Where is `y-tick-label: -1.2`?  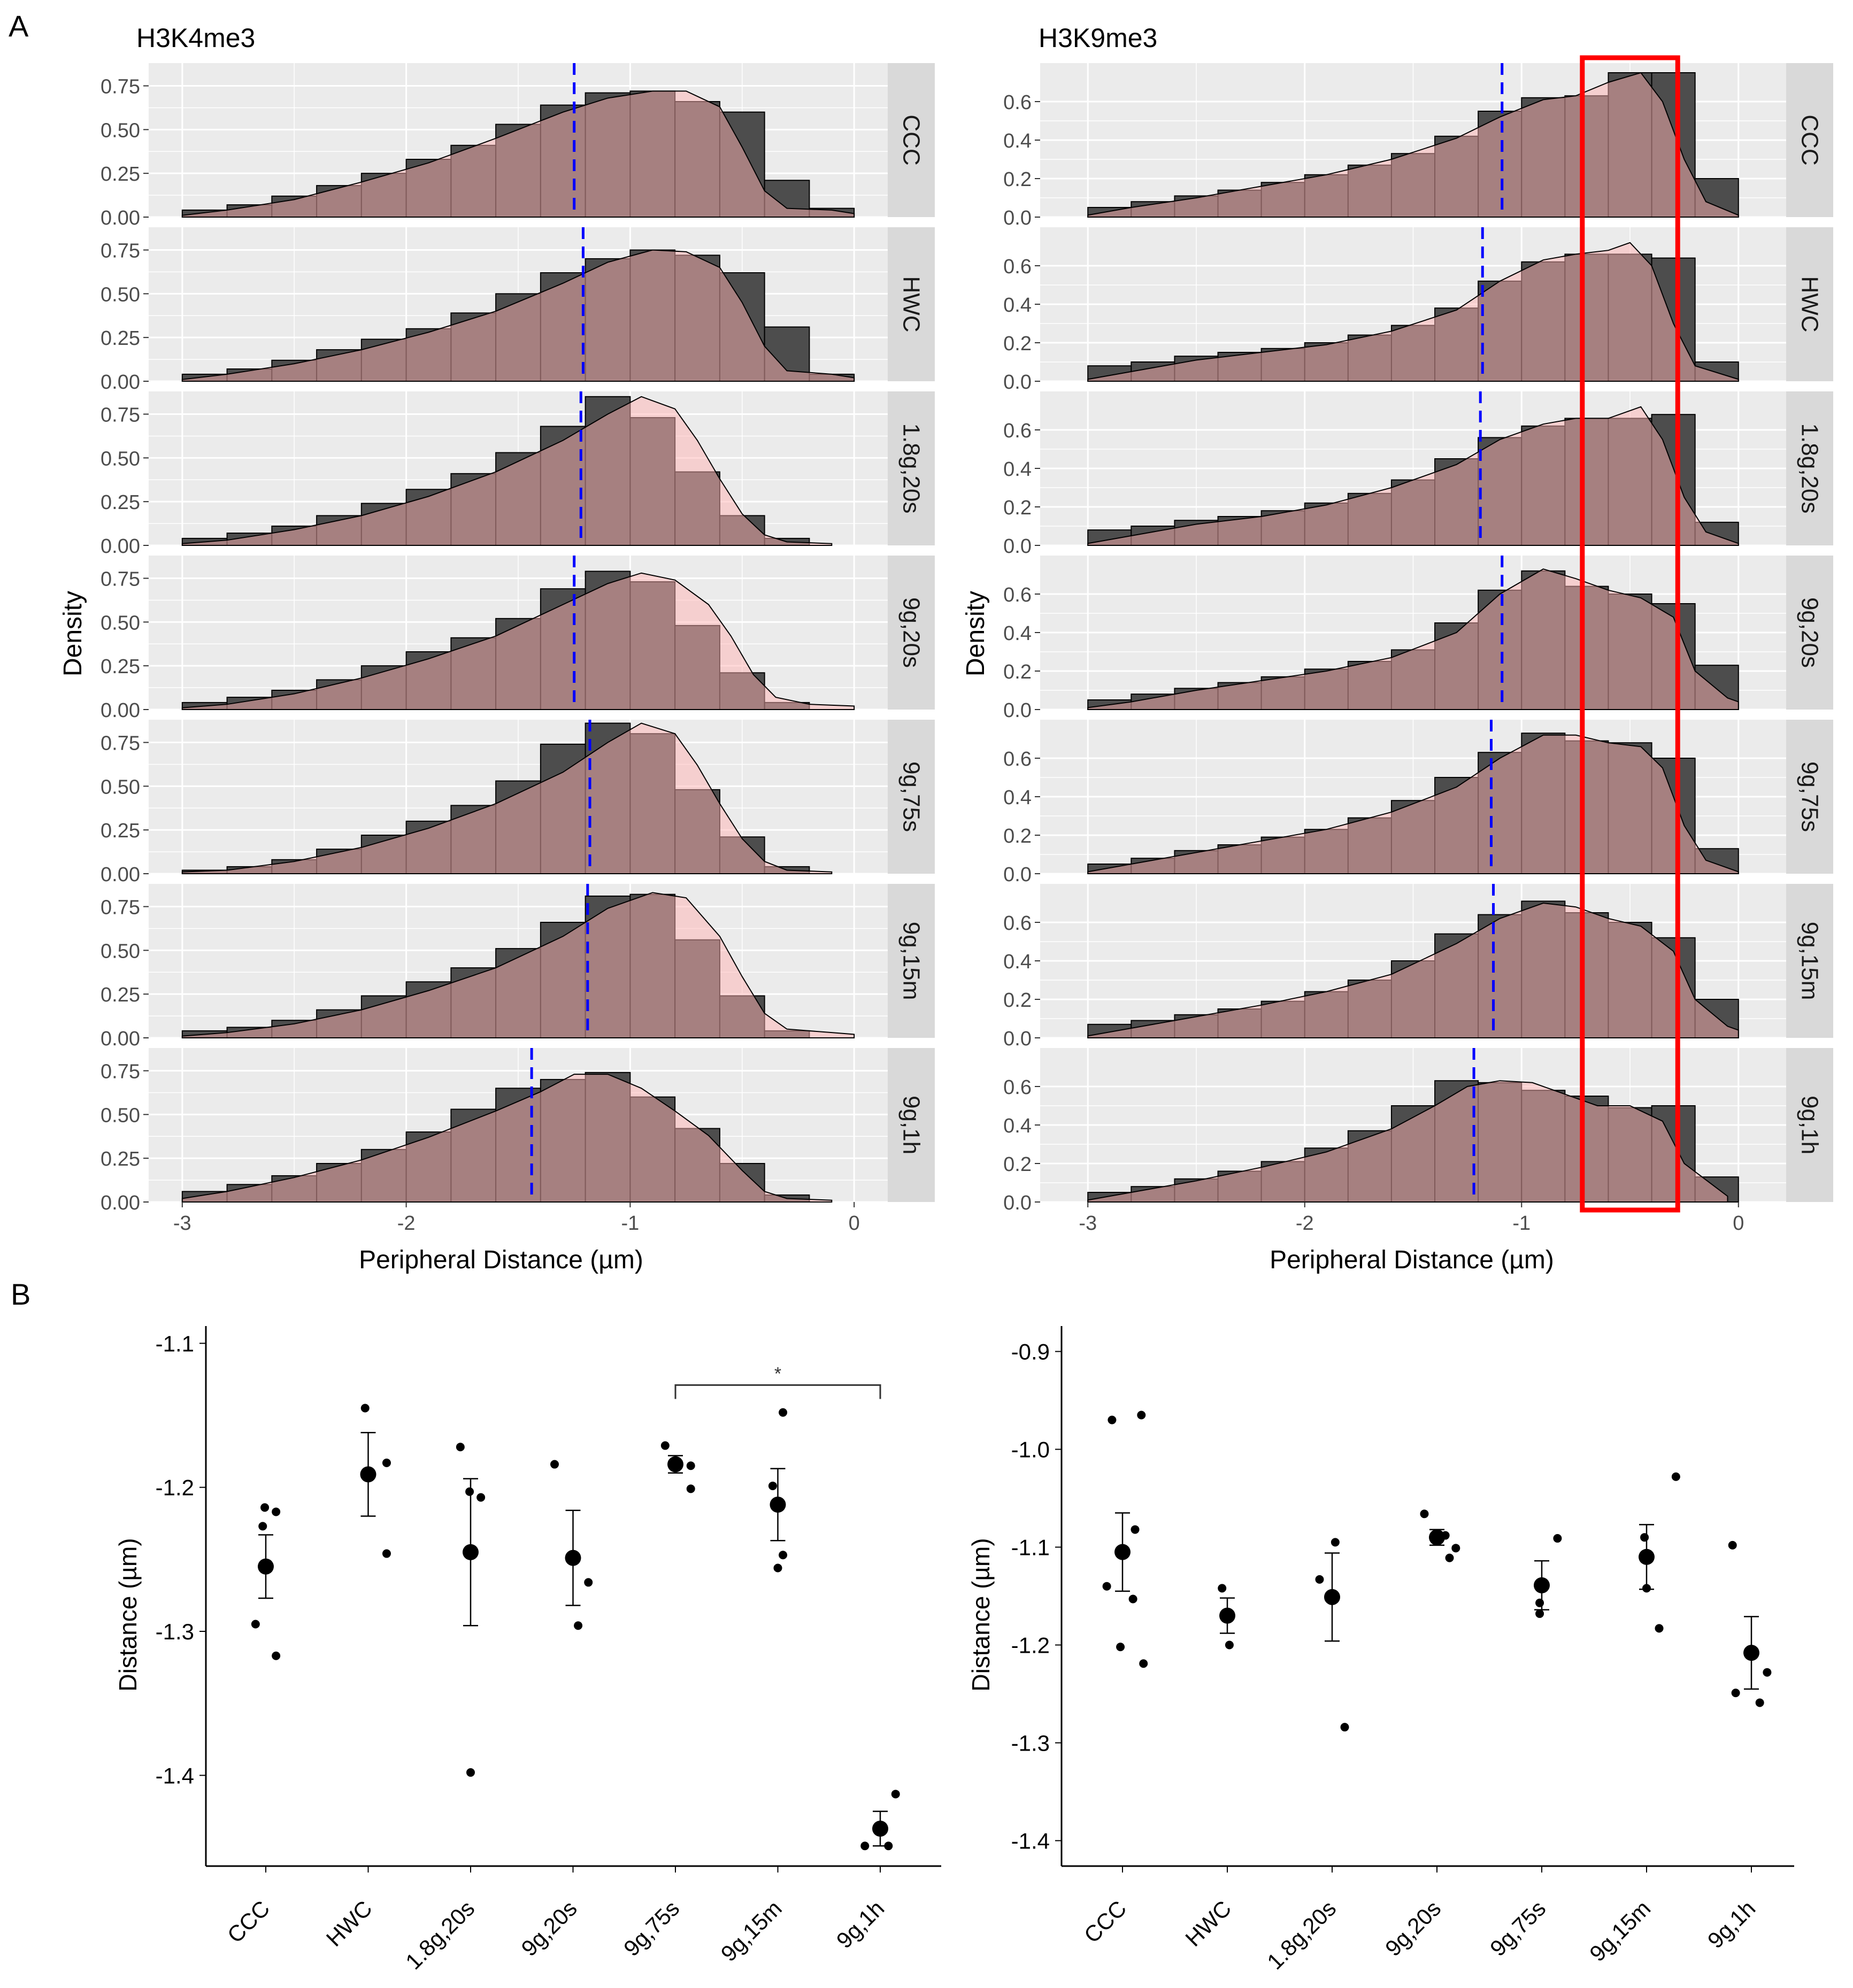 y-tick-label: -1.2 is located at coordinates (1030, 1645).